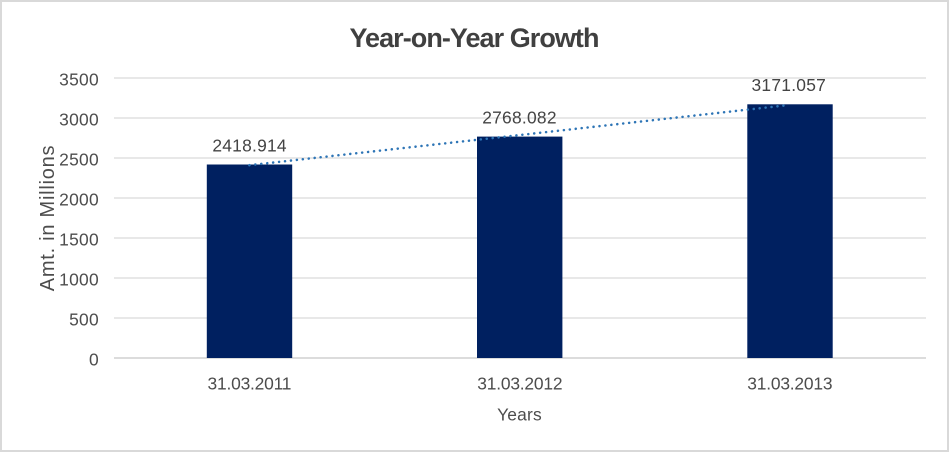  I want to click on svg-text: 3171.057, so click(789, 85).